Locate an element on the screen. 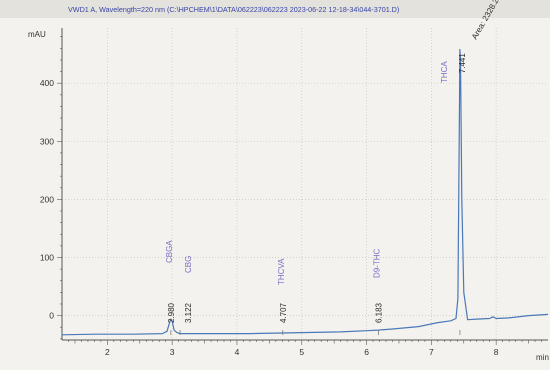 The height and width of the screenshot is (370, 550). y-tick-label: 400 is located at coordinates (47, 83).